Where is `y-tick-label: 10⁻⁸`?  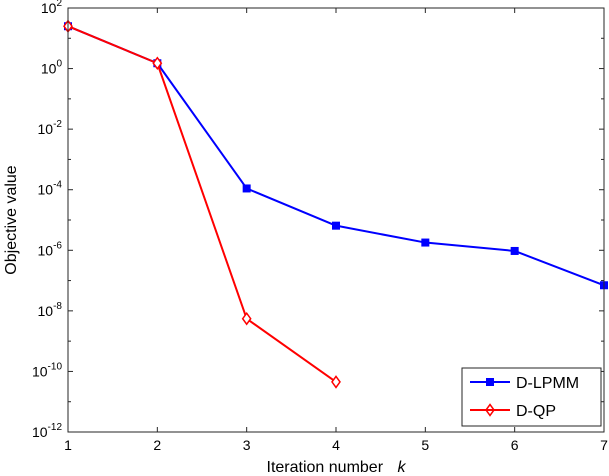
y-tick-label: 10⁻⁸ is located at coordinates (50, 310).